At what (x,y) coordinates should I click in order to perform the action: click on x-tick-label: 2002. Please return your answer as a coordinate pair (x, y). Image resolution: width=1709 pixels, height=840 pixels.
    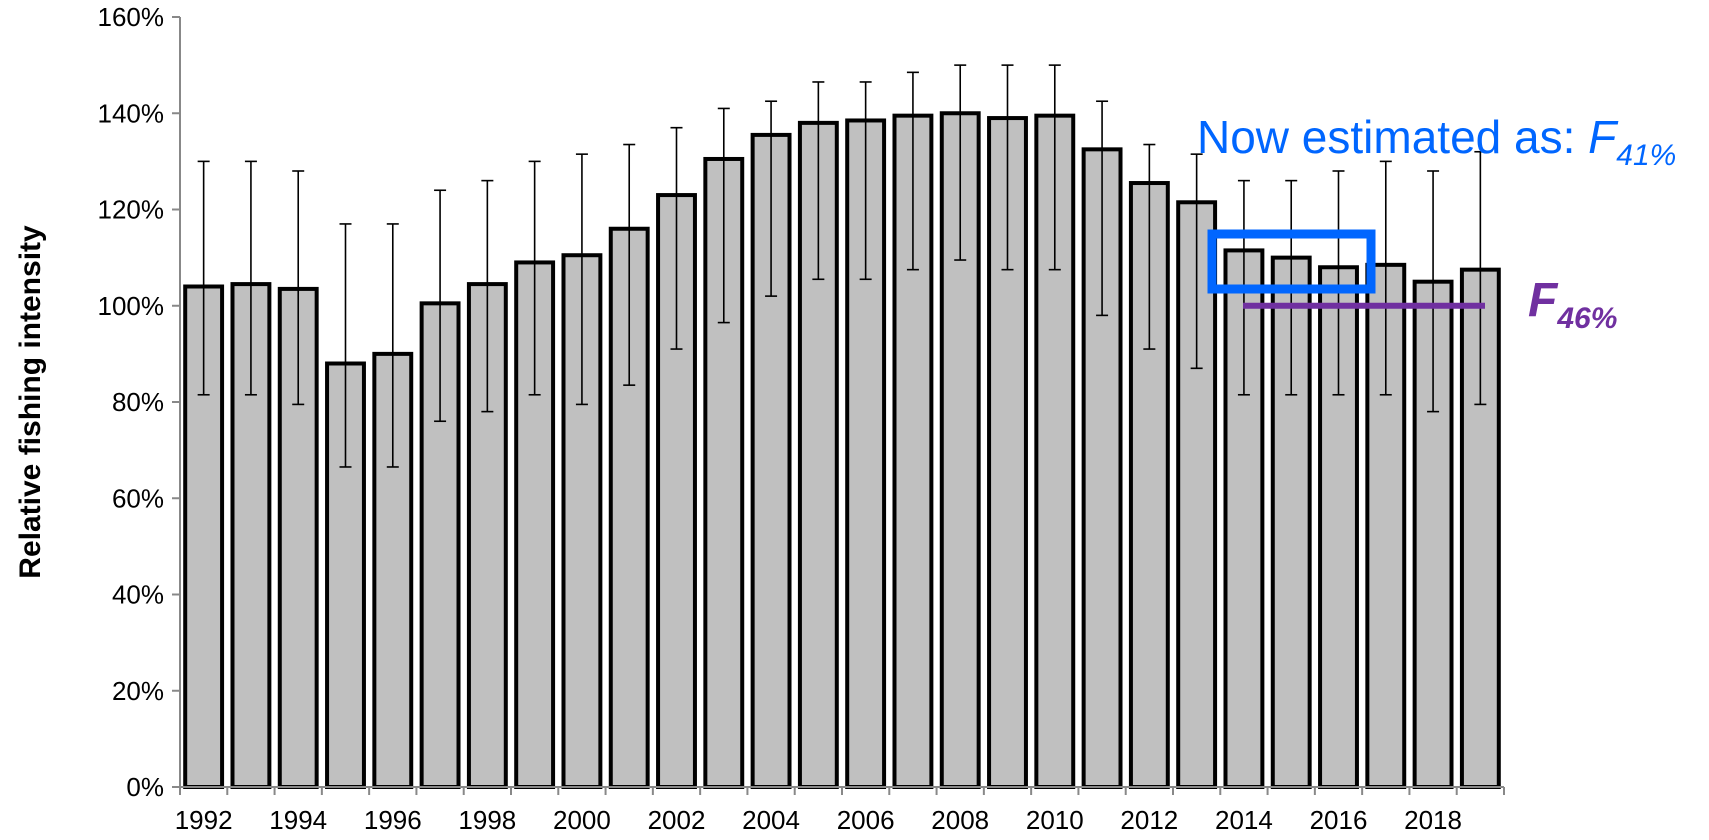
    Looking at the image, I should click on (677, 820).